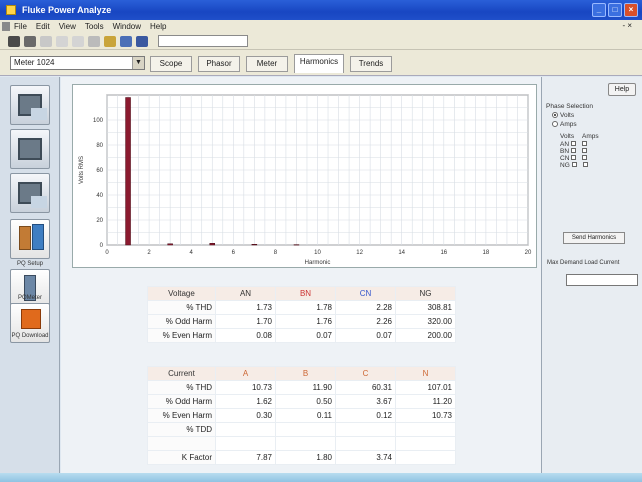 The image size is (642, 482). Describe the element at coordinates (627, 25) in the screenshot. I see `mdi-controls: - ×` at that location.